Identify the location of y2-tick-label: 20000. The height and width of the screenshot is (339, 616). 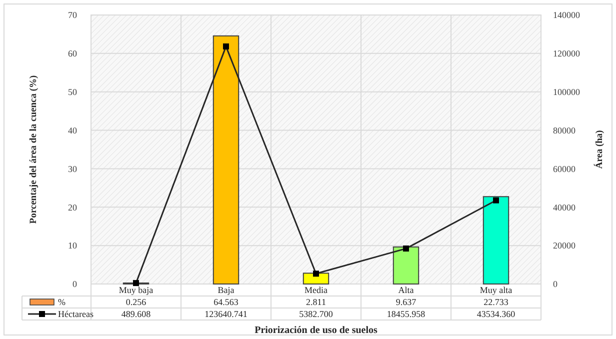
(564, 245).